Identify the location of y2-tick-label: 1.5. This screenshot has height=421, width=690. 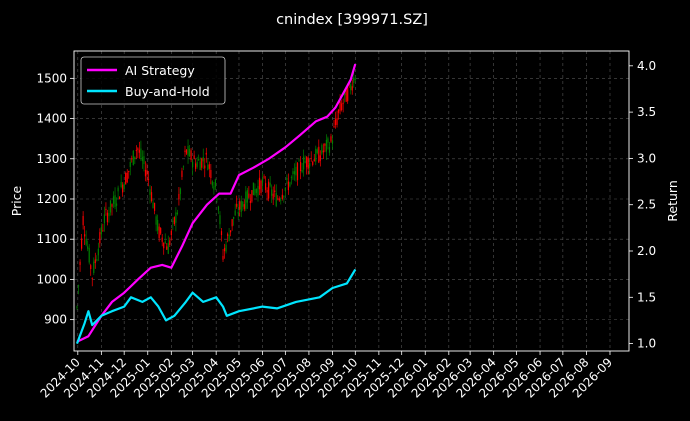
(646, 297).